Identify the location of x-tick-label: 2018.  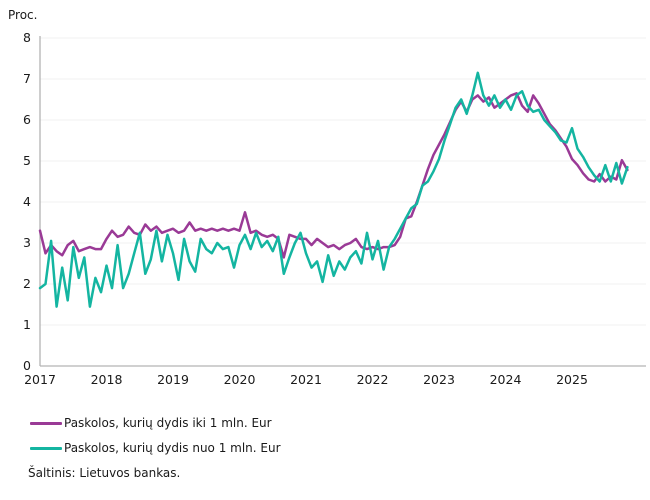
(107, 379).